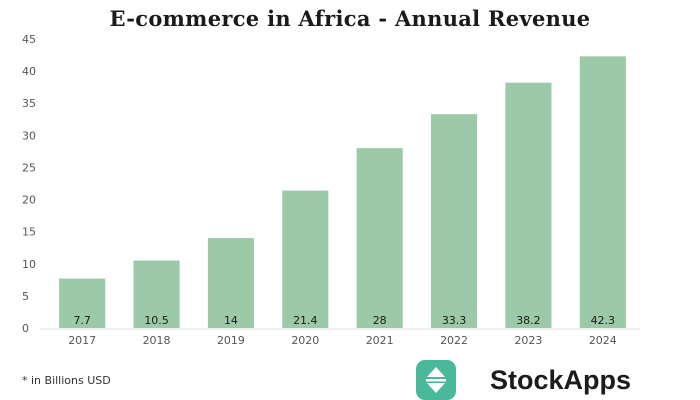  I want to click on footnote: * in Billions USD, so click(66, 380).